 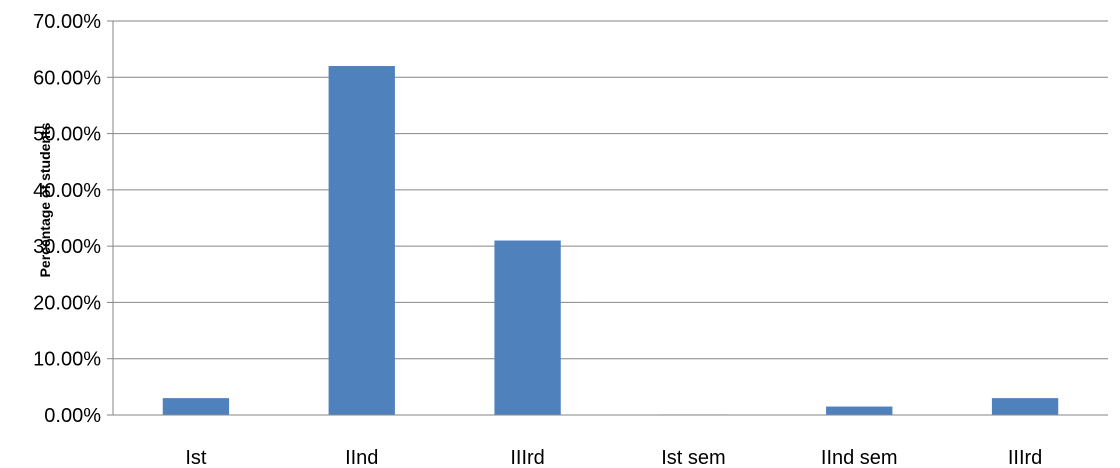 I want to click on y-tick-label: 60.00%, so click(x=67, y=78).